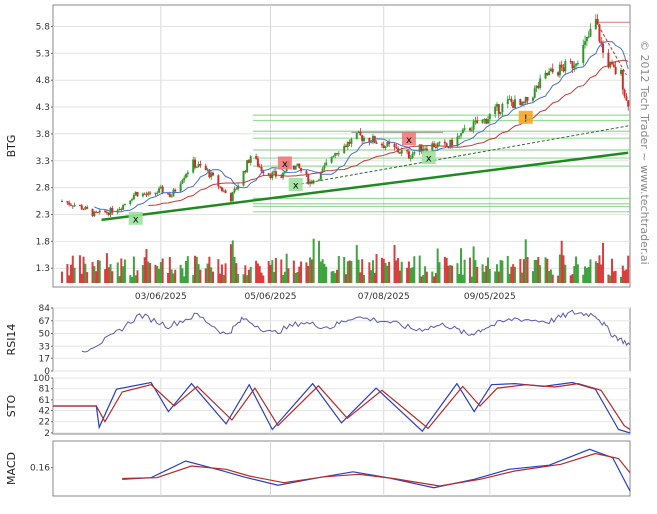 The image size is (657, 514). Describe the element at coordinates (296, 185) in the screenshot. I see `signal-label: x` at that location.